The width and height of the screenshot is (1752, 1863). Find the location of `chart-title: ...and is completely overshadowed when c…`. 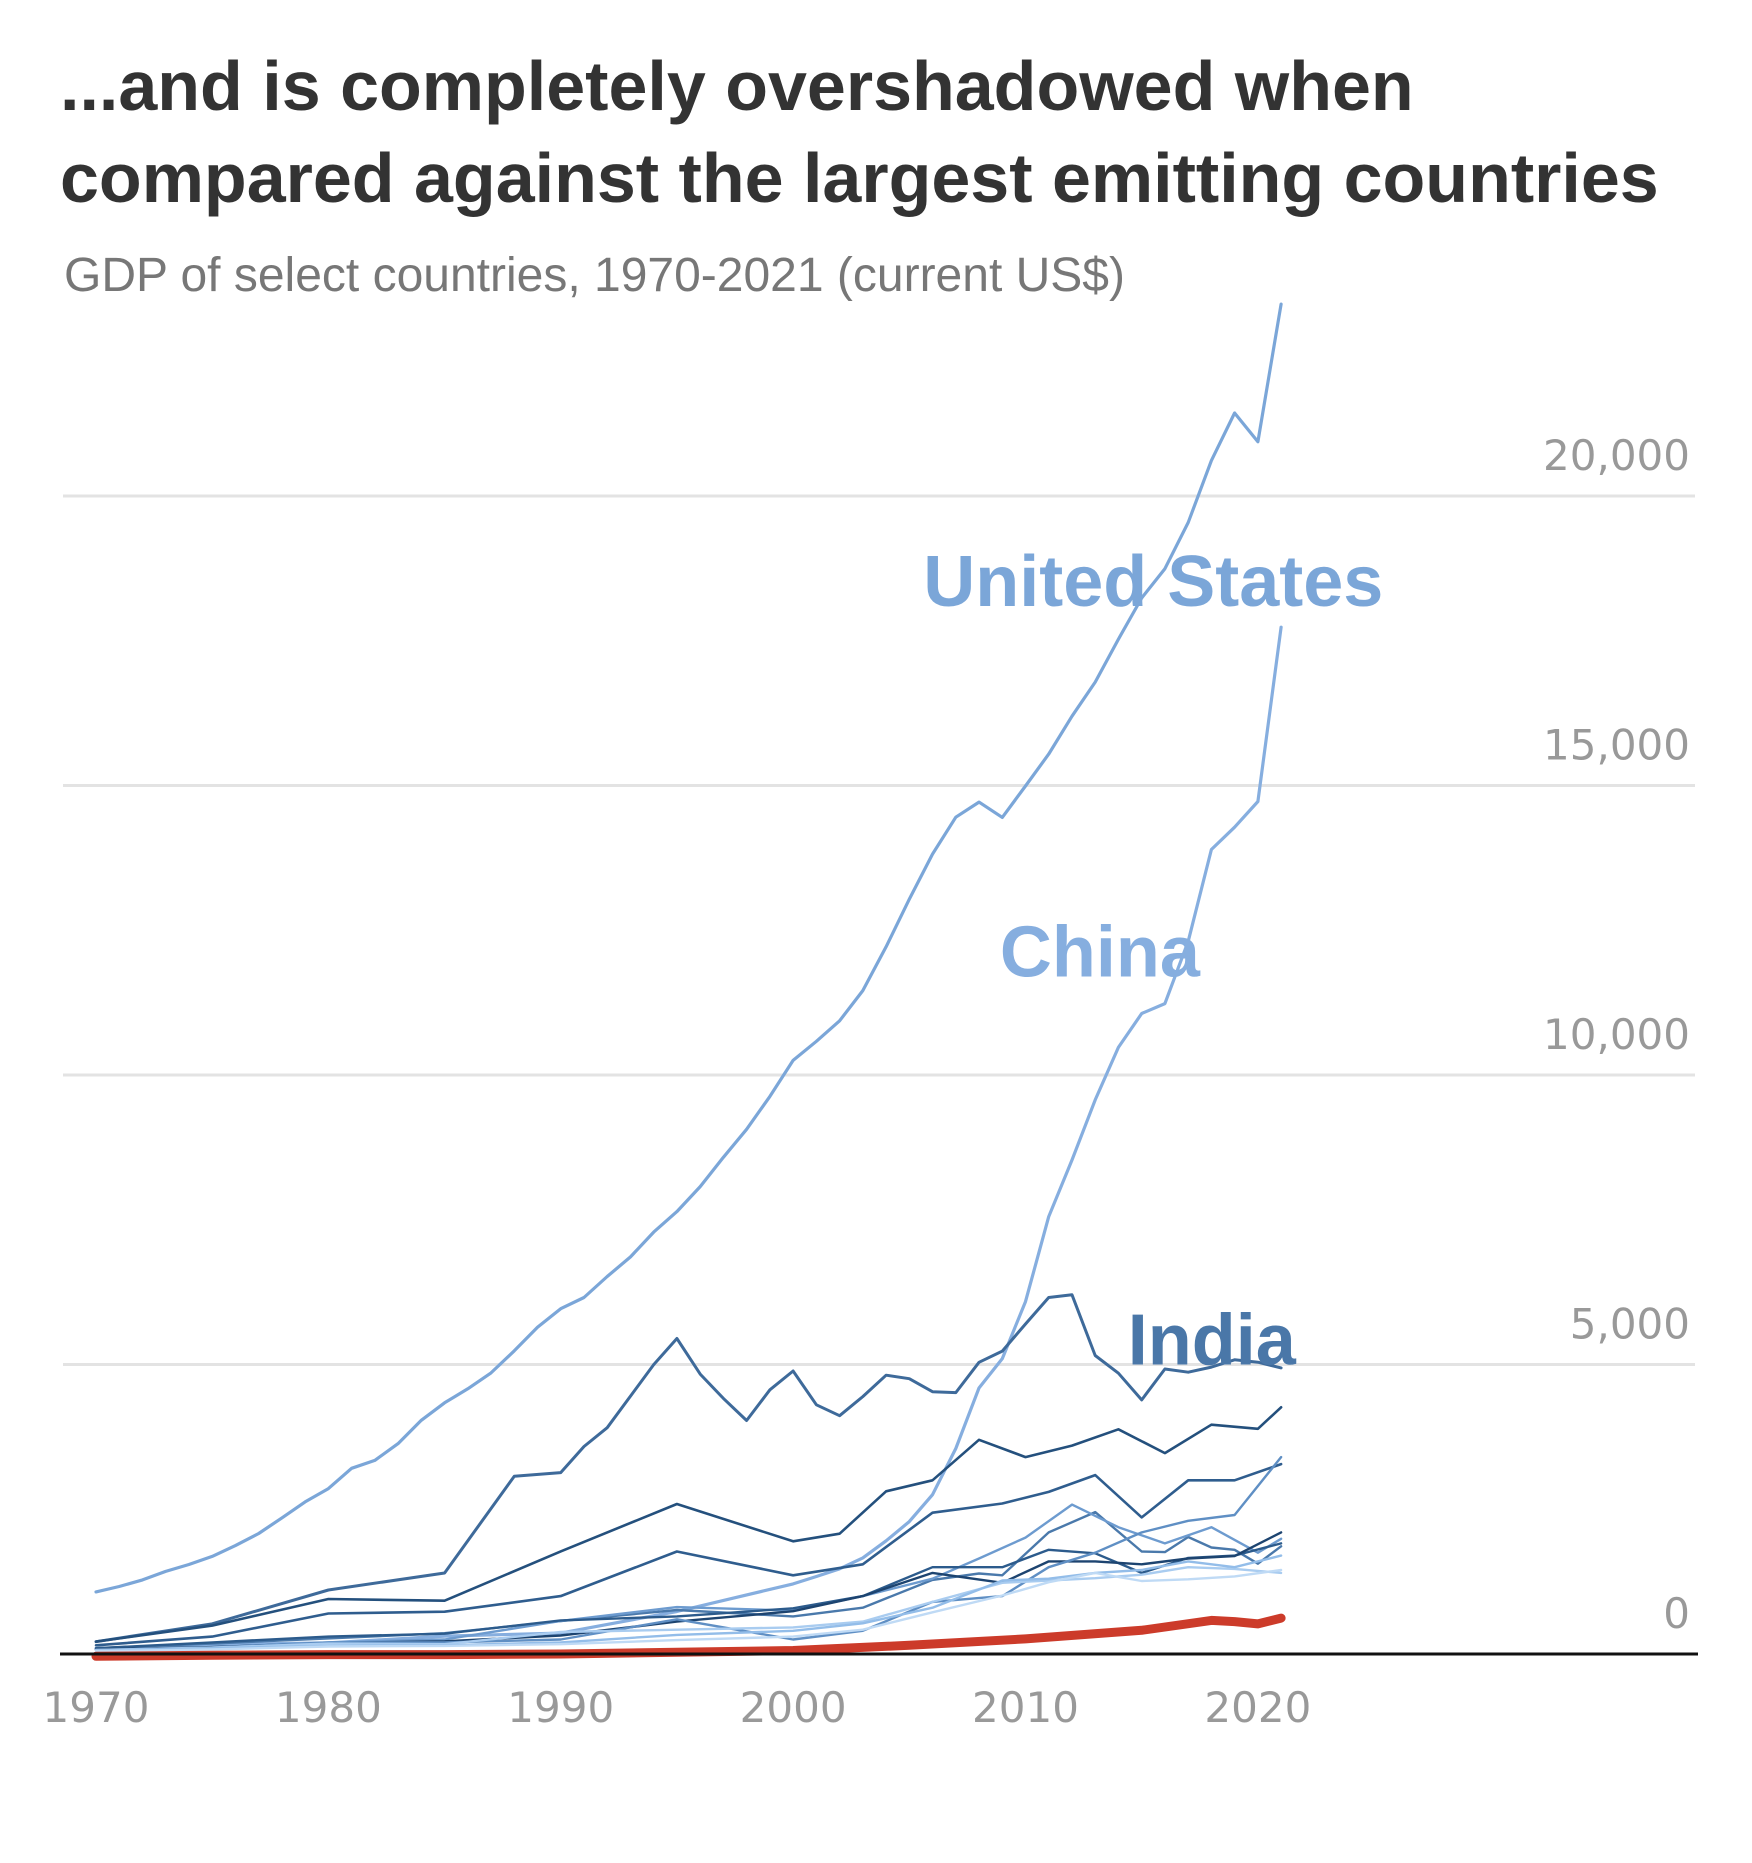

chart-title: ...and is completely overshadowed when c… is located at coordinates (859, 132).